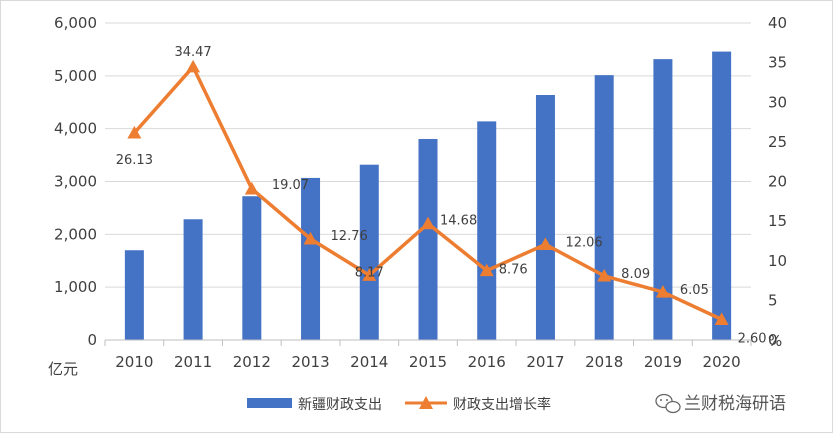  What do you see at coordinates (773, 300) in the screenshot?
I see `right-tick-label: 5` at bounding box center [773, 300].